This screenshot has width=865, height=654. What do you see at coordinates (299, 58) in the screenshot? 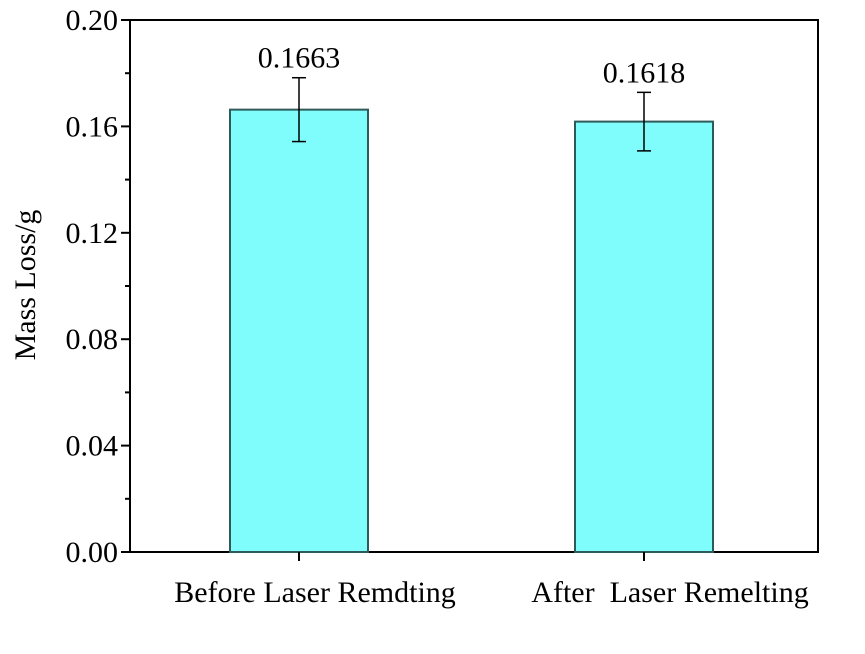
I see `bar-data-label: 0.1663` at bounding box center [299, 58].